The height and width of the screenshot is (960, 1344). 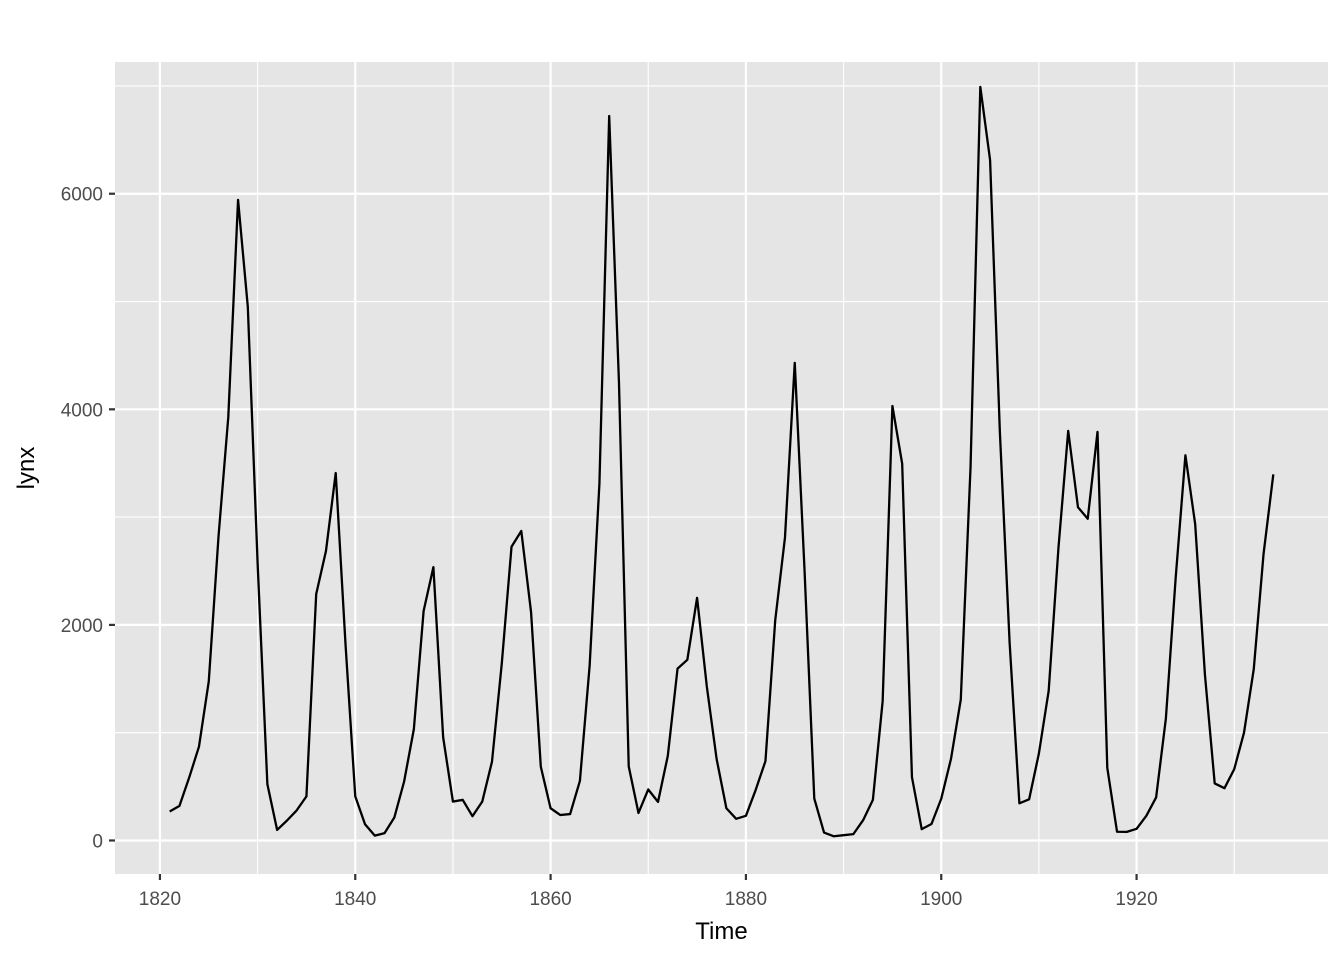 What do you see at coordinates (97, 841) in the screenshot?
I see `y-tick-label: 0` at bounding box center [97, 841].